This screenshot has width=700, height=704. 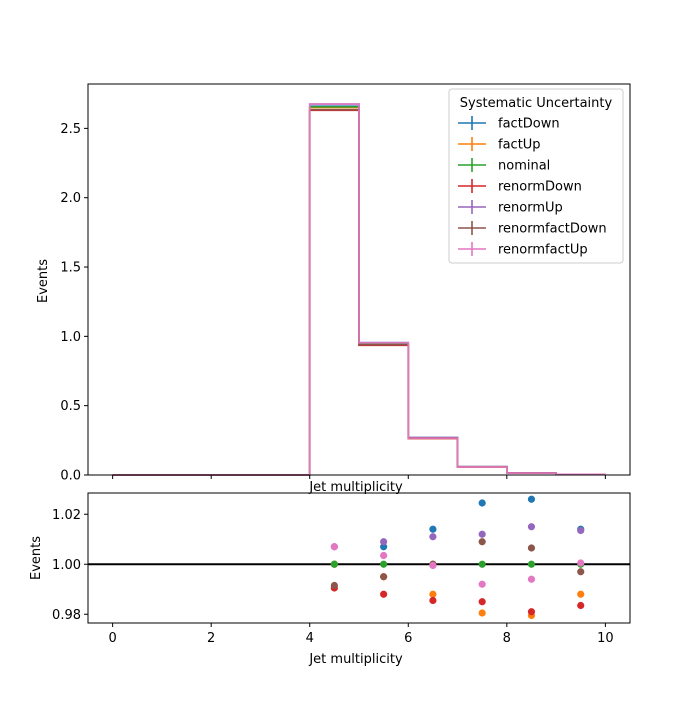 What do you see at coordinates (408, 638) in the screenshot?
I see `ratio-x-tick-label: 6` at bounding box center [408, 638].